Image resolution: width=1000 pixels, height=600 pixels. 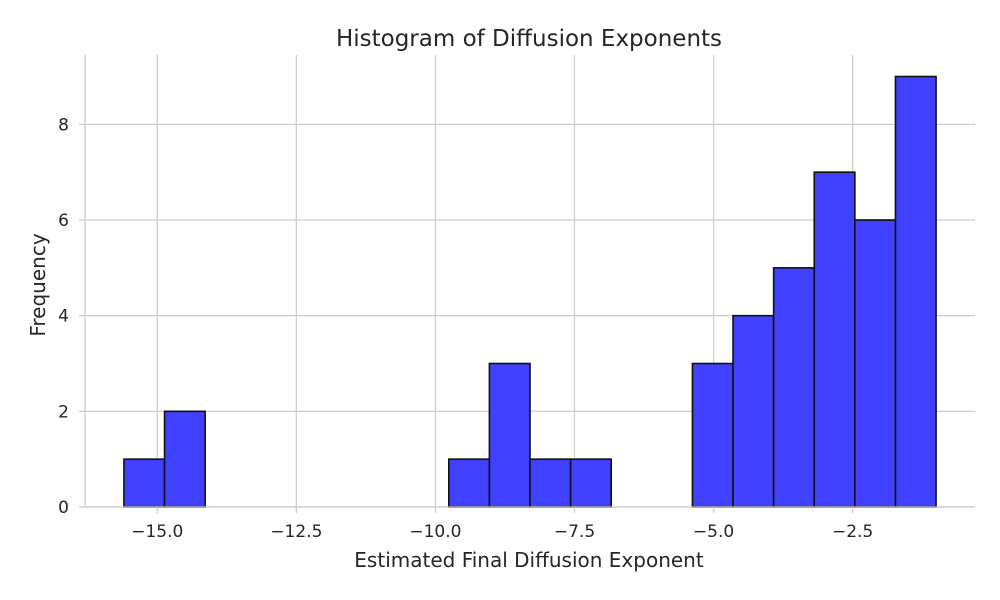 What do you see at coordinates (63, 221) in the screenshot?
I see `y-tick-label: 6` at bounding box center [63, 221].